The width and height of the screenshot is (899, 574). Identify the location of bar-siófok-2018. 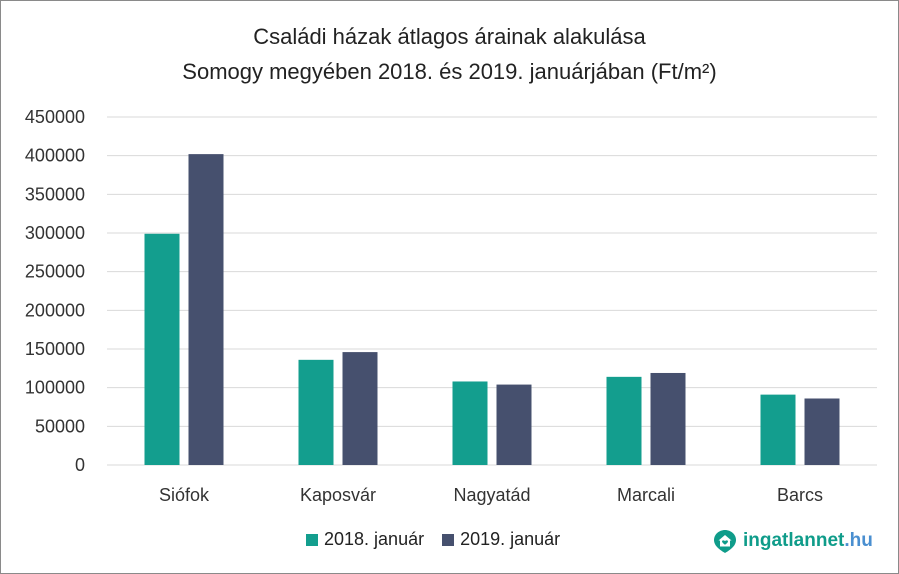
(162, 349).